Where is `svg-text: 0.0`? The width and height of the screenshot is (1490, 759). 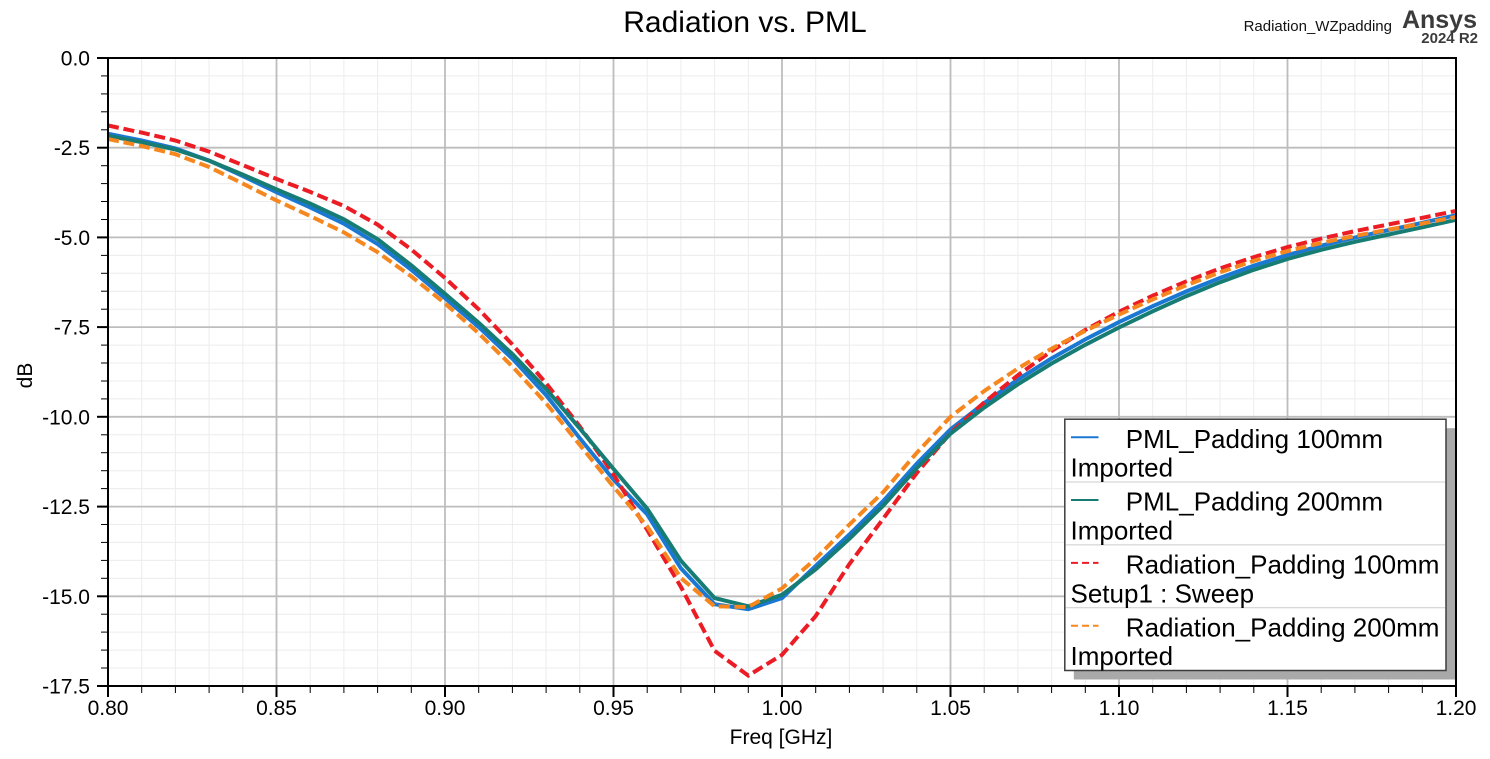 svg-text: 0.0 is located at coordinates (75, 59).